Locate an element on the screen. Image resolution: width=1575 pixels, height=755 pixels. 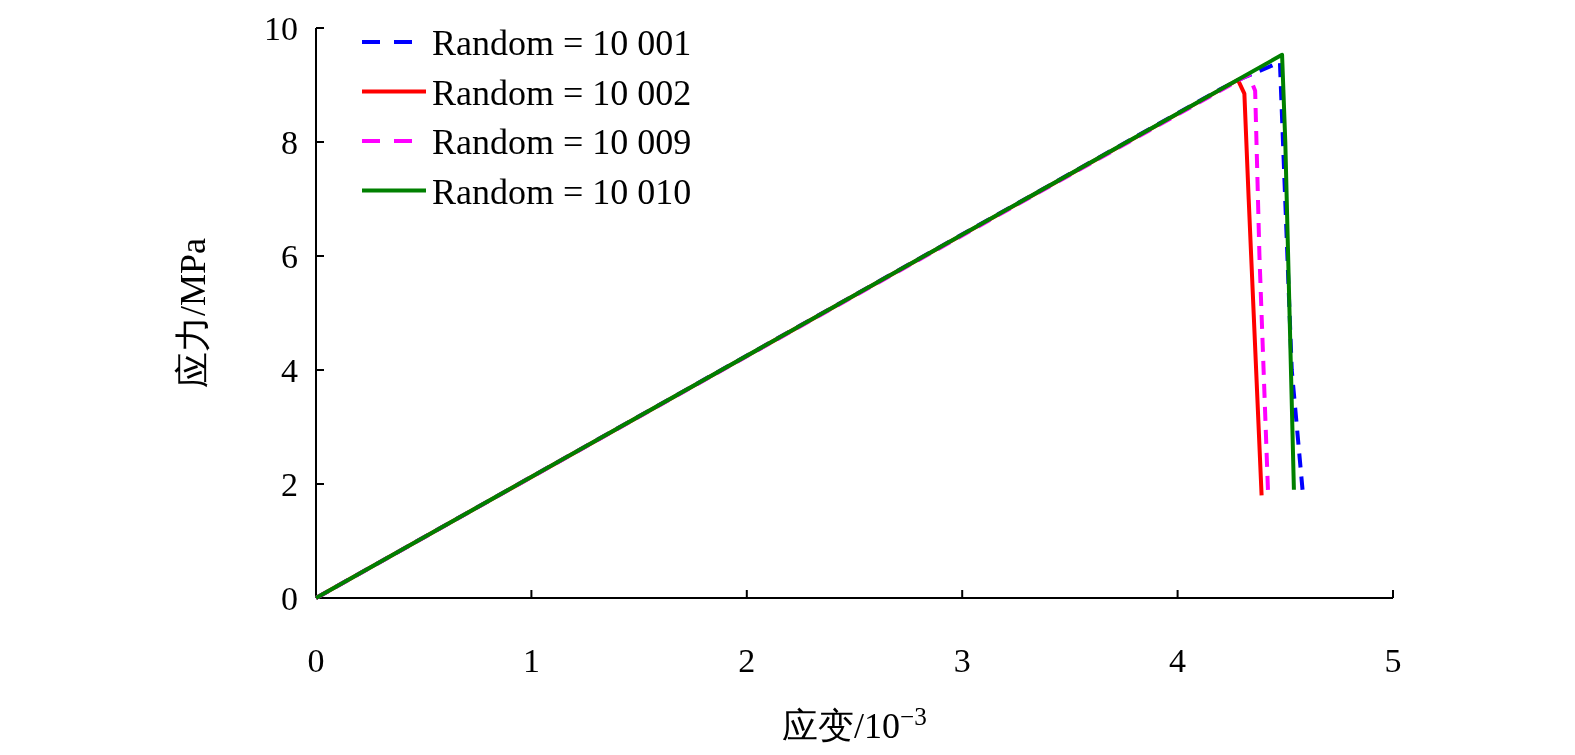
legend-label: Random = 10 010 is located at coordinates (562, 191).